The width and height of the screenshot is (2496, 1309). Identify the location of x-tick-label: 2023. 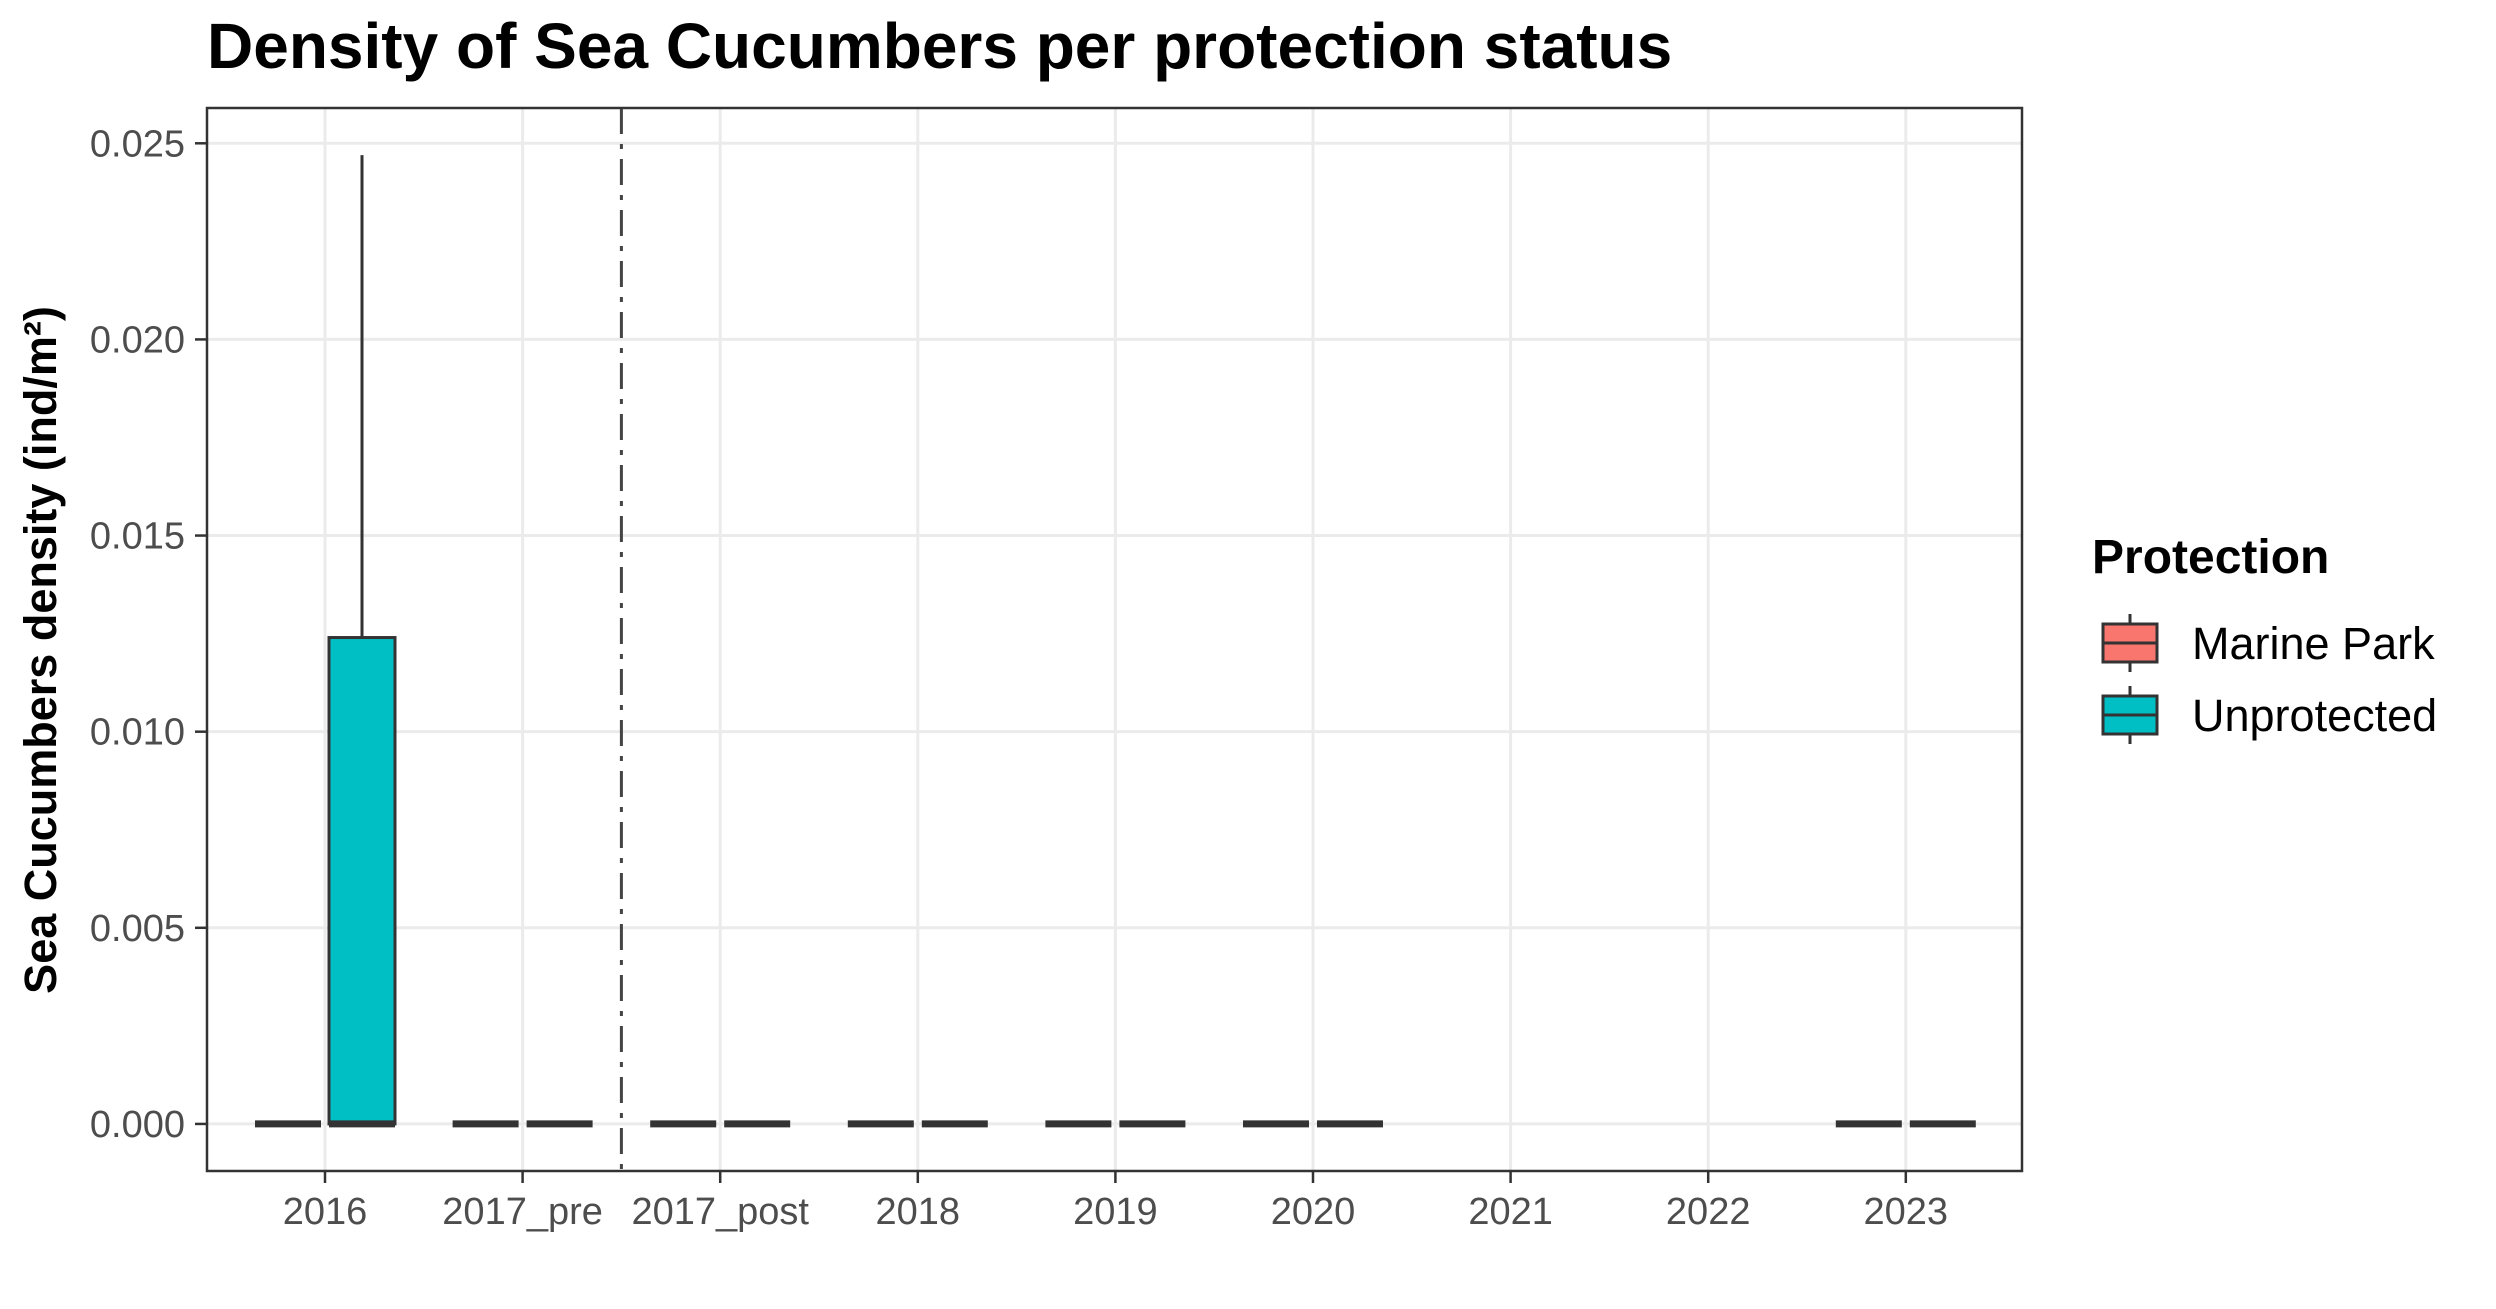
(1906, 1212).